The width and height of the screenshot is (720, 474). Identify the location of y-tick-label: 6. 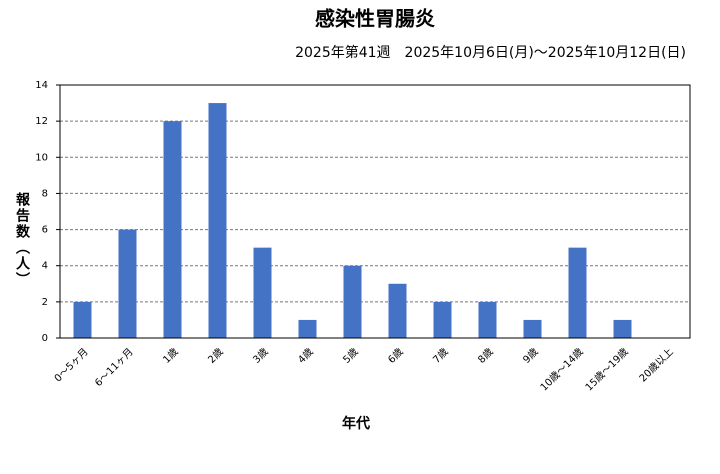
(45, 230).